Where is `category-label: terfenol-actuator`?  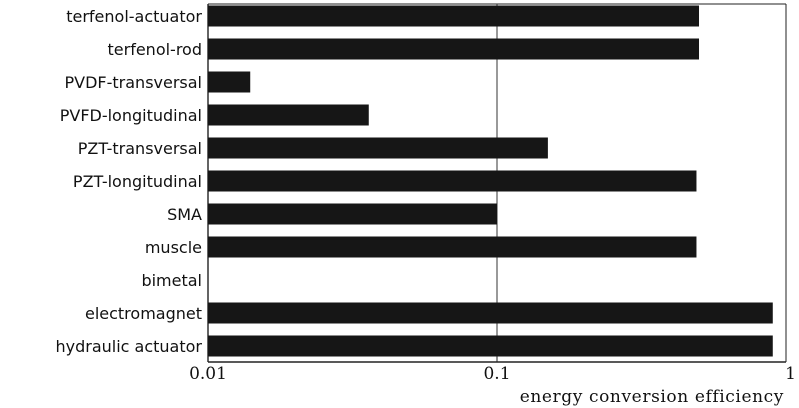 category-label: terfenol-actuator is located at coordinates (134, 16).